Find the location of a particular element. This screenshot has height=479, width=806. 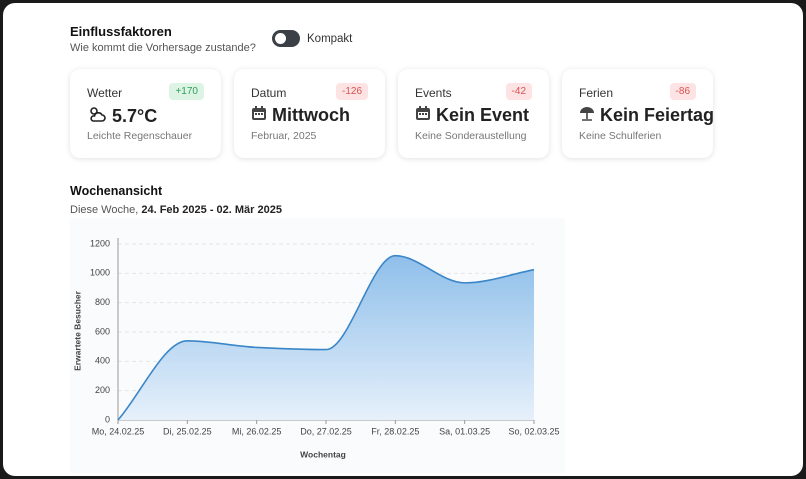

card-value-row: Kein Feiertag is located at coordinates (646, 115).